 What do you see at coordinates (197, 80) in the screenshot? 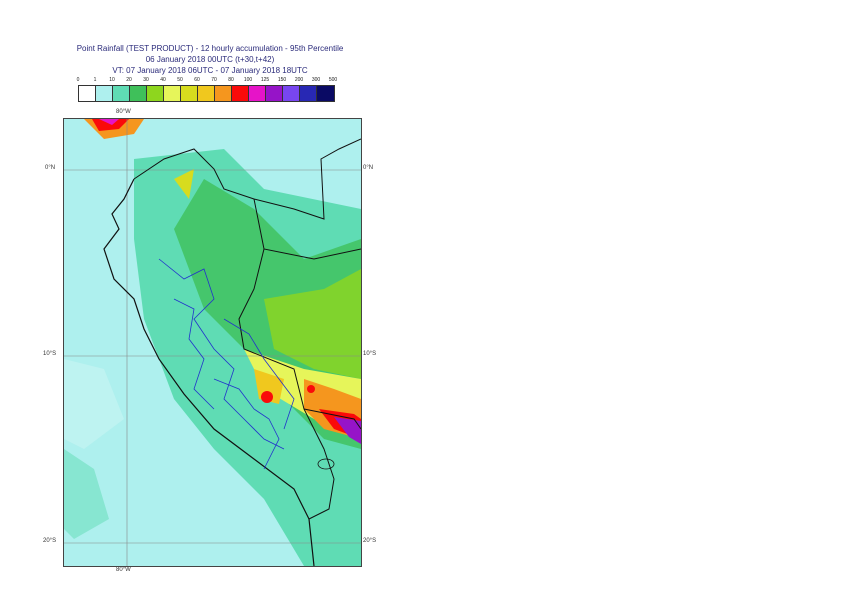
I see `legend-label: 60` at bounding box center [197, 80].